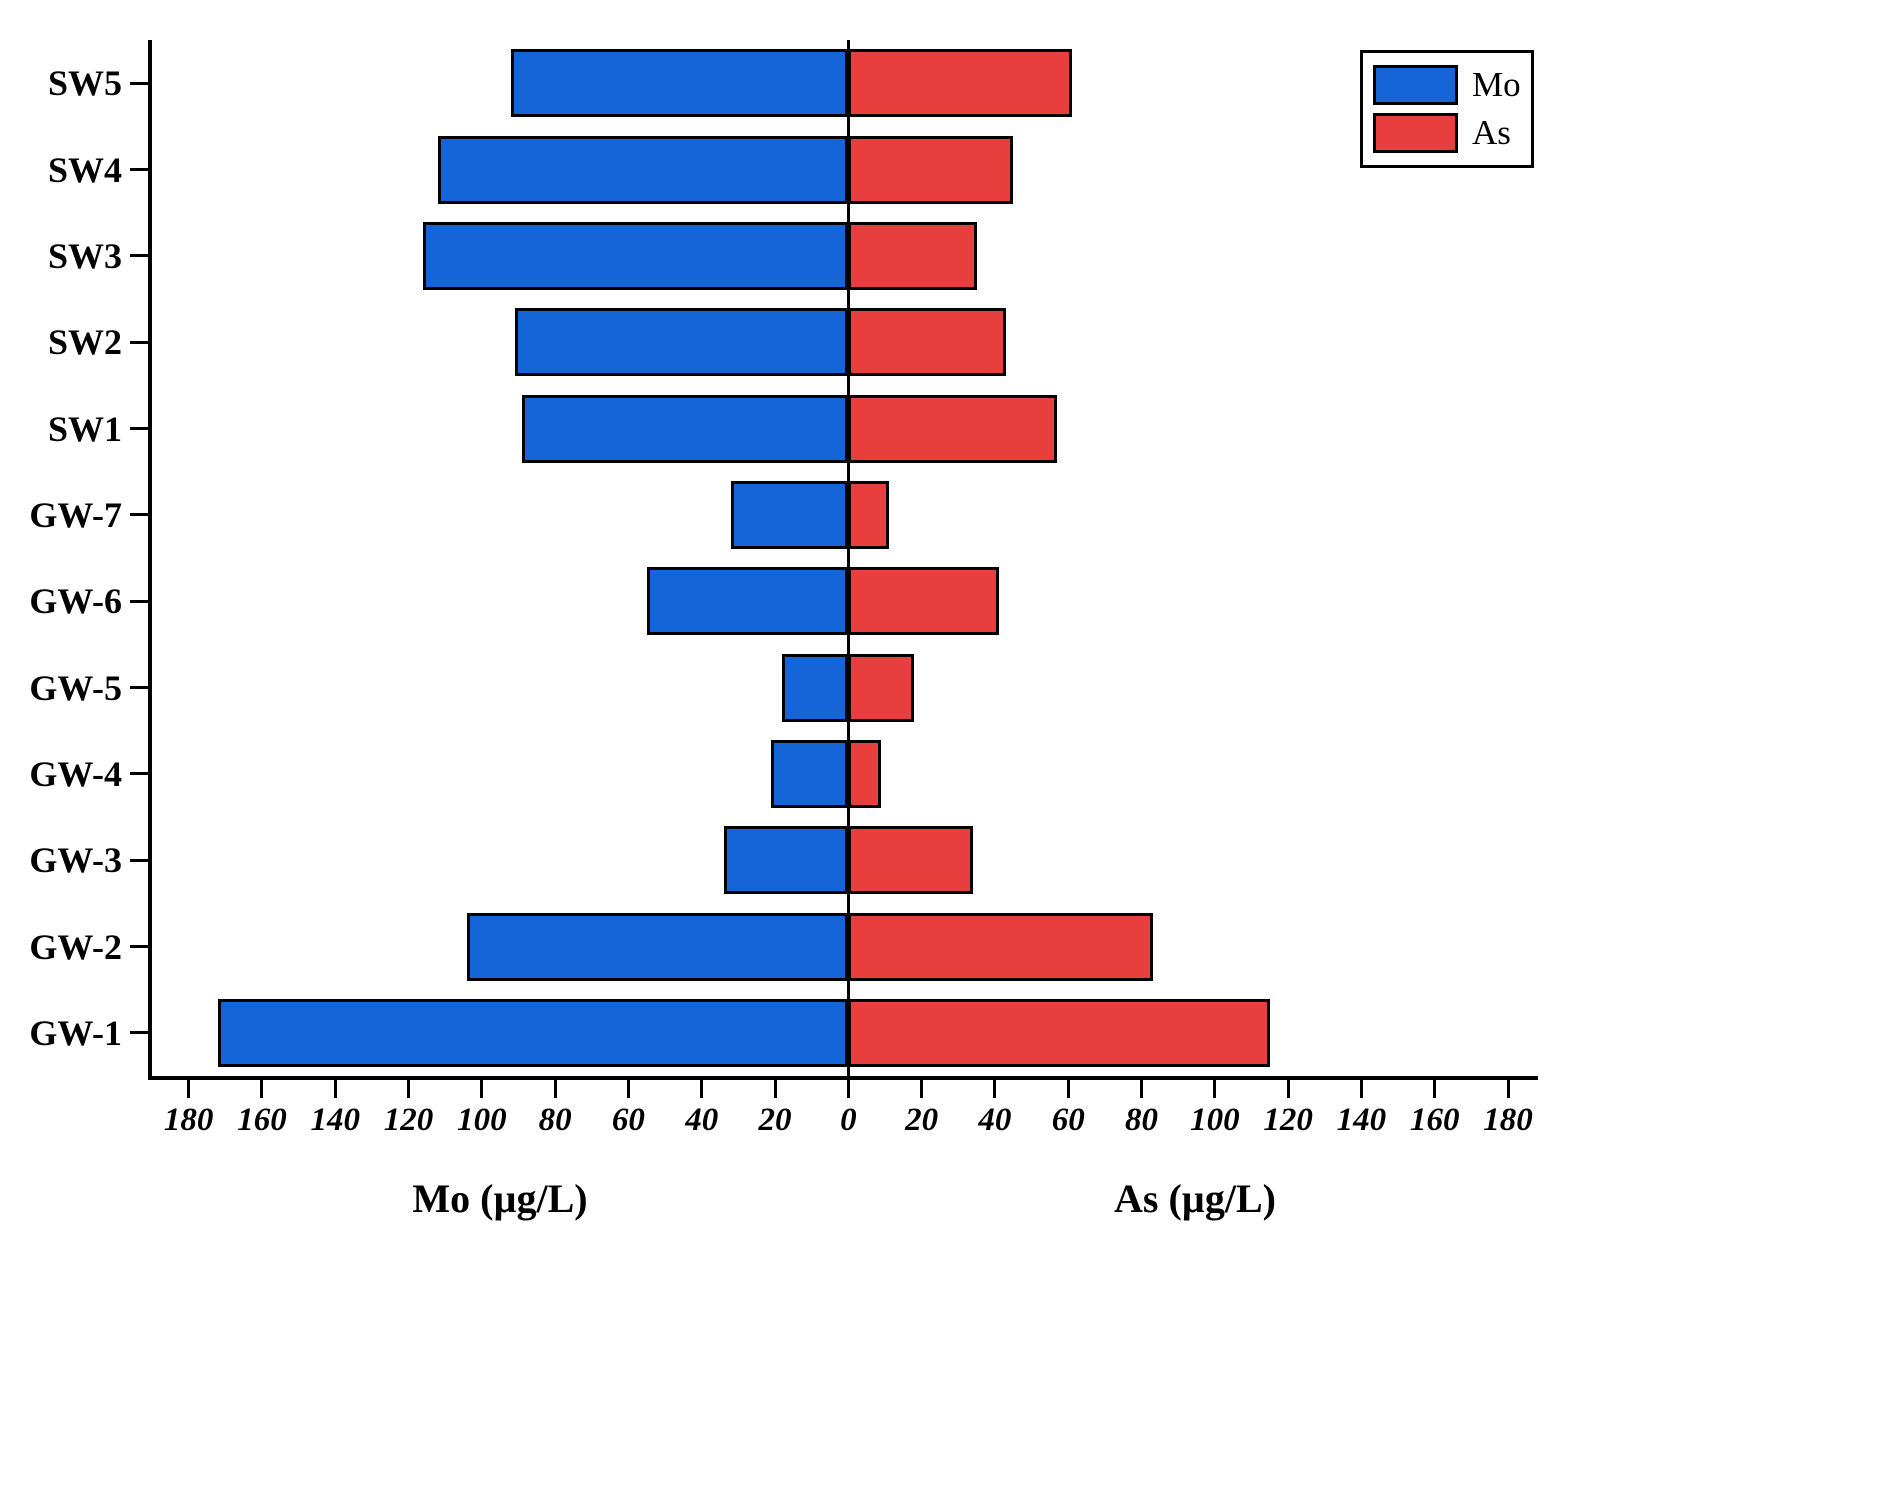 The image size is (1899, 1488). I want to click on zero-axis-line, so click(848, 558).